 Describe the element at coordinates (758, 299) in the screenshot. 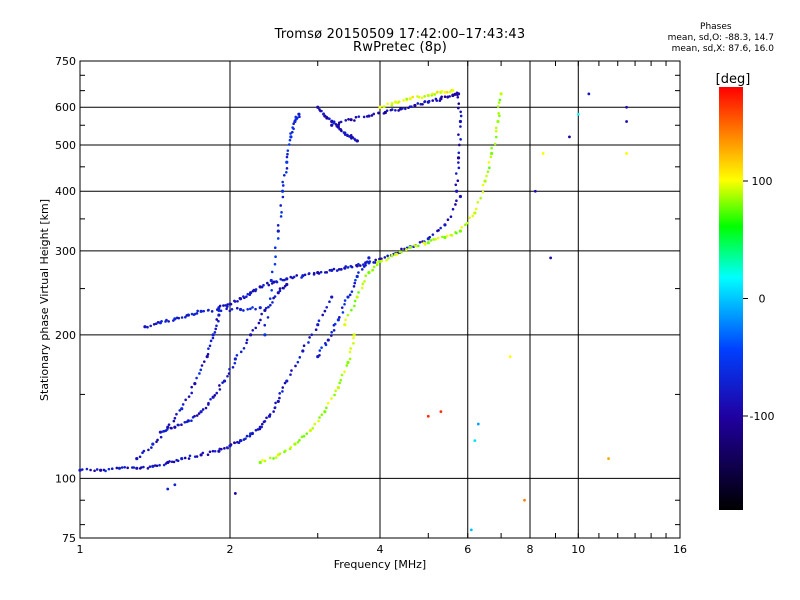

I see `colorbar-ticks: 100 0 -100` at that location.